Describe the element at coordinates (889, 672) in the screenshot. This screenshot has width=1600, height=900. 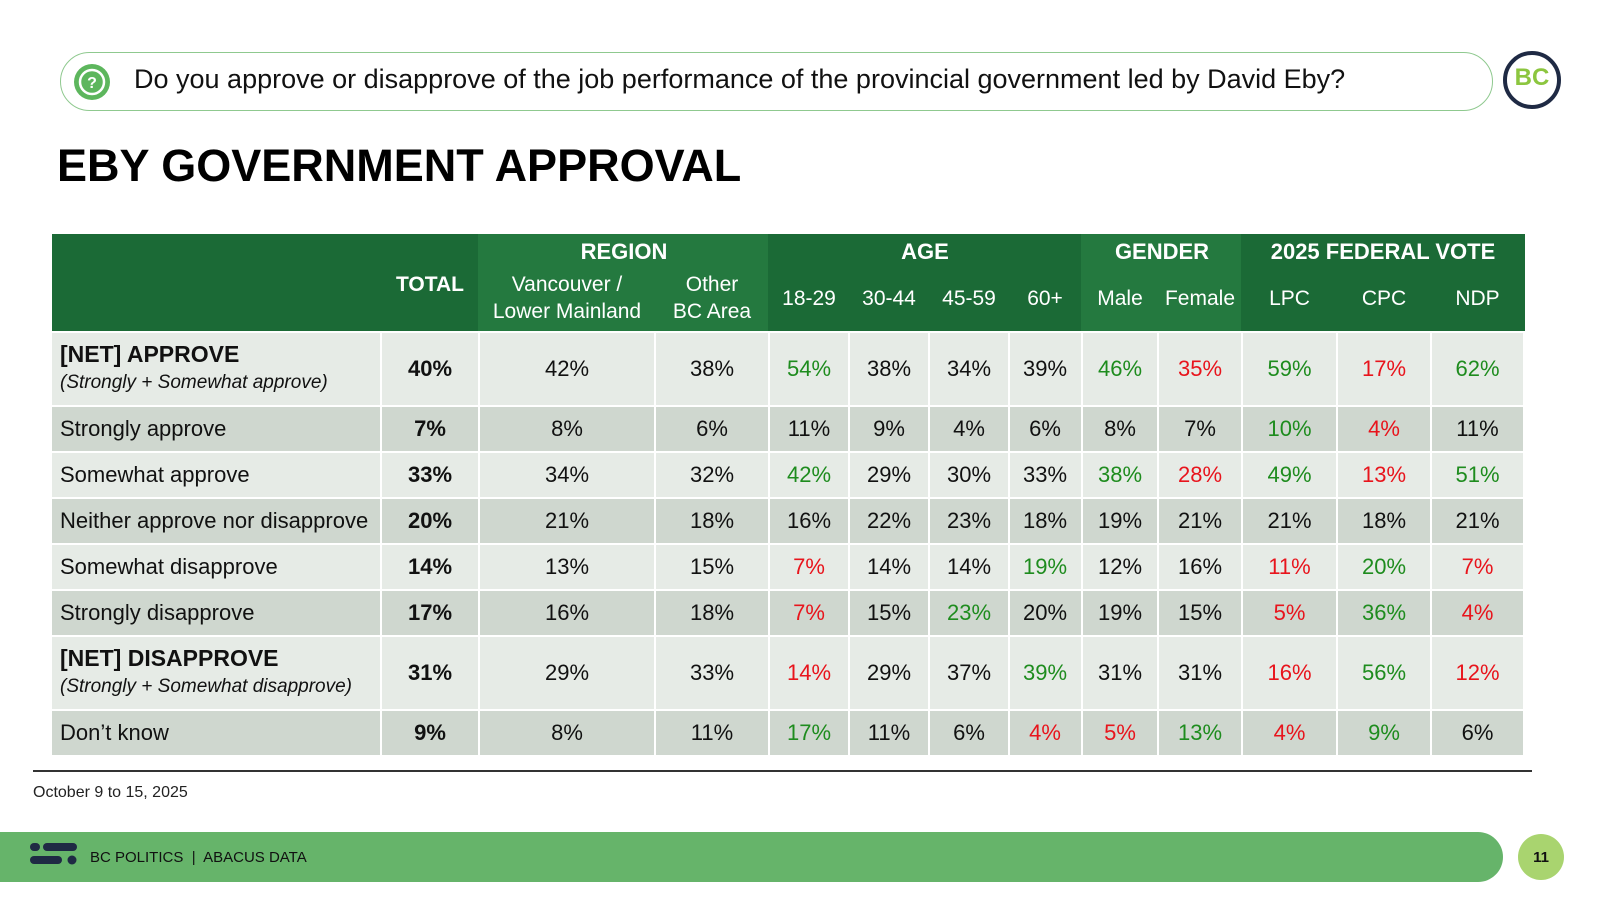
I see `cell: 29%` at that location.